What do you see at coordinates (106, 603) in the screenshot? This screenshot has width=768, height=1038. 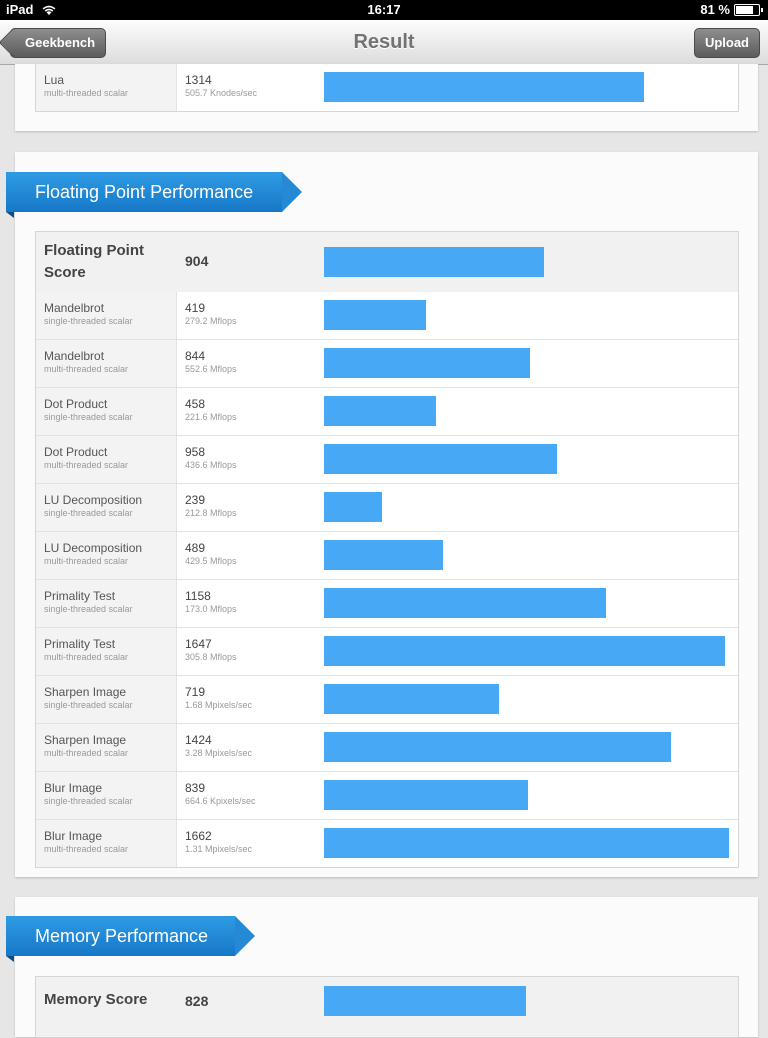 I see `name-cell: Primality Test single-threaded scalar` at bounding box center [106, 603].